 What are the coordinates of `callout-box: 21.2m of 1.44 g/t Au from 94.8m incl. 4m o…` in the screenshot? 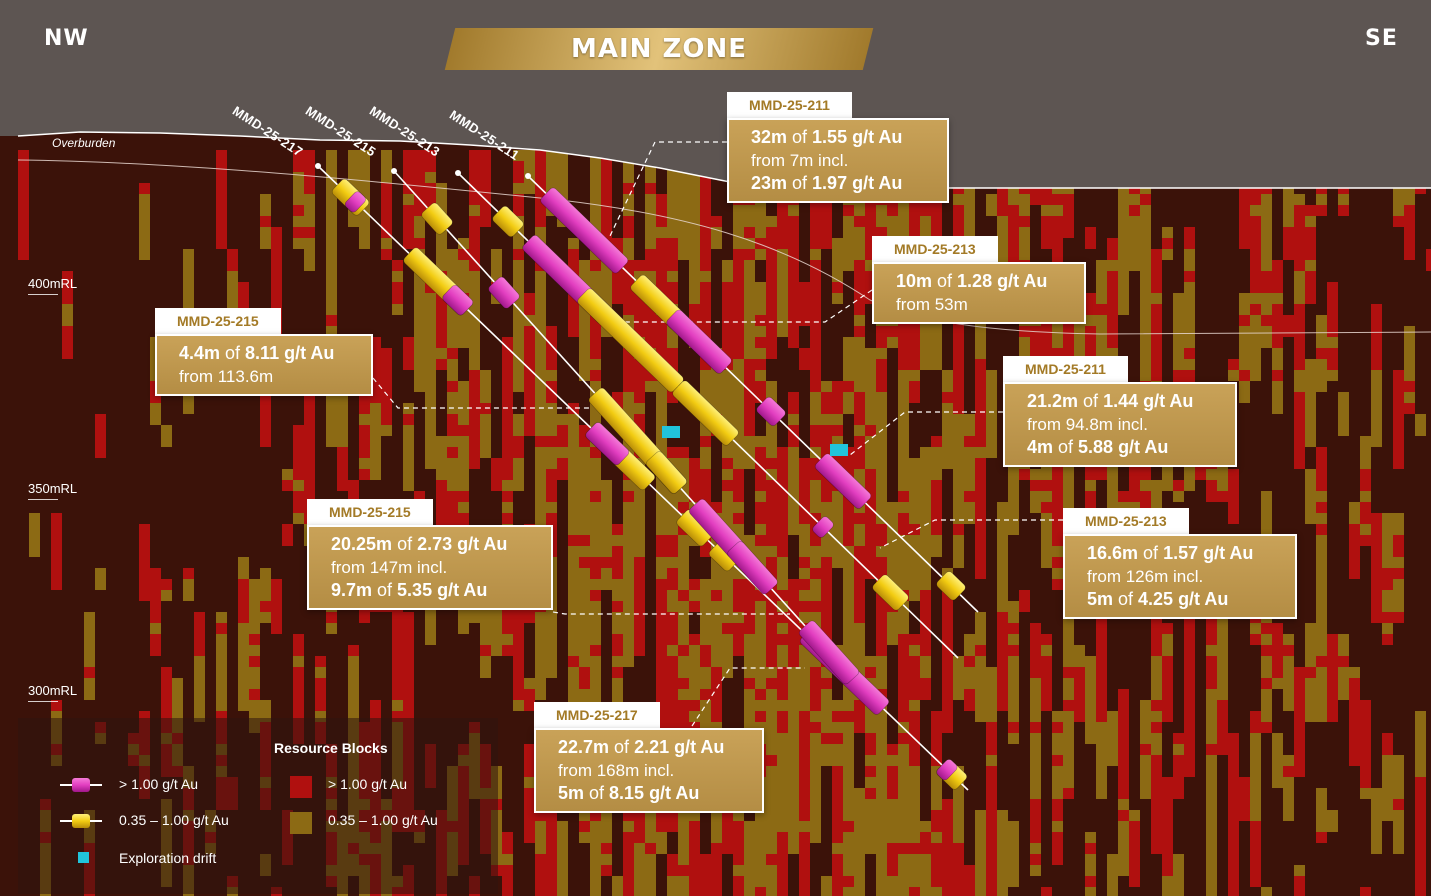 It's located at (1120, 424).